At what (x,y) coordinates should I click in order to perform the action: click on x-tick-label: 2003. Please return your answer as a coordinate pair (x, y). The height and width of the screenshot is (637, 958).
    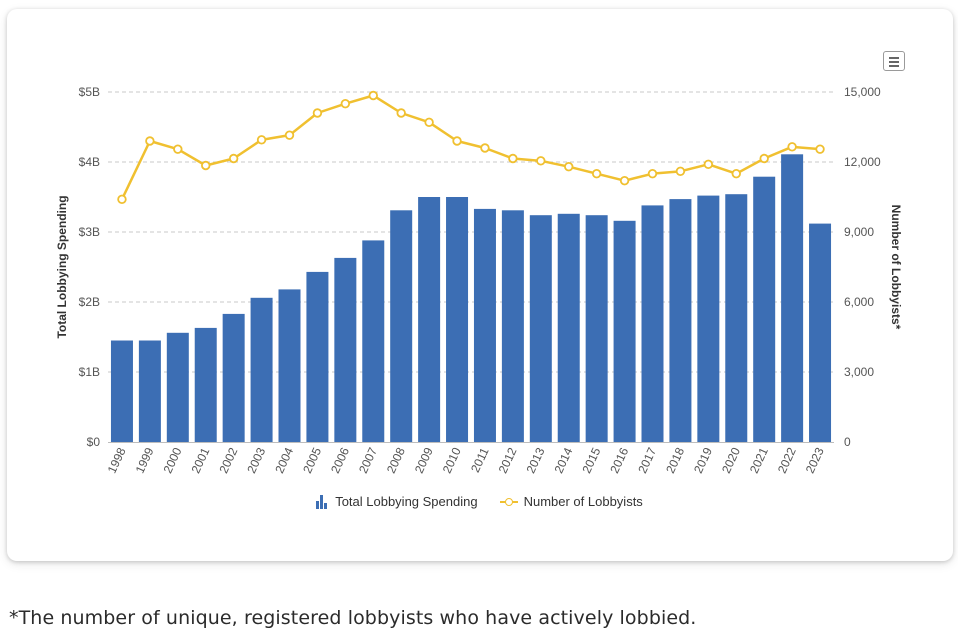
    Looking at the image, I should click on (256, 460).